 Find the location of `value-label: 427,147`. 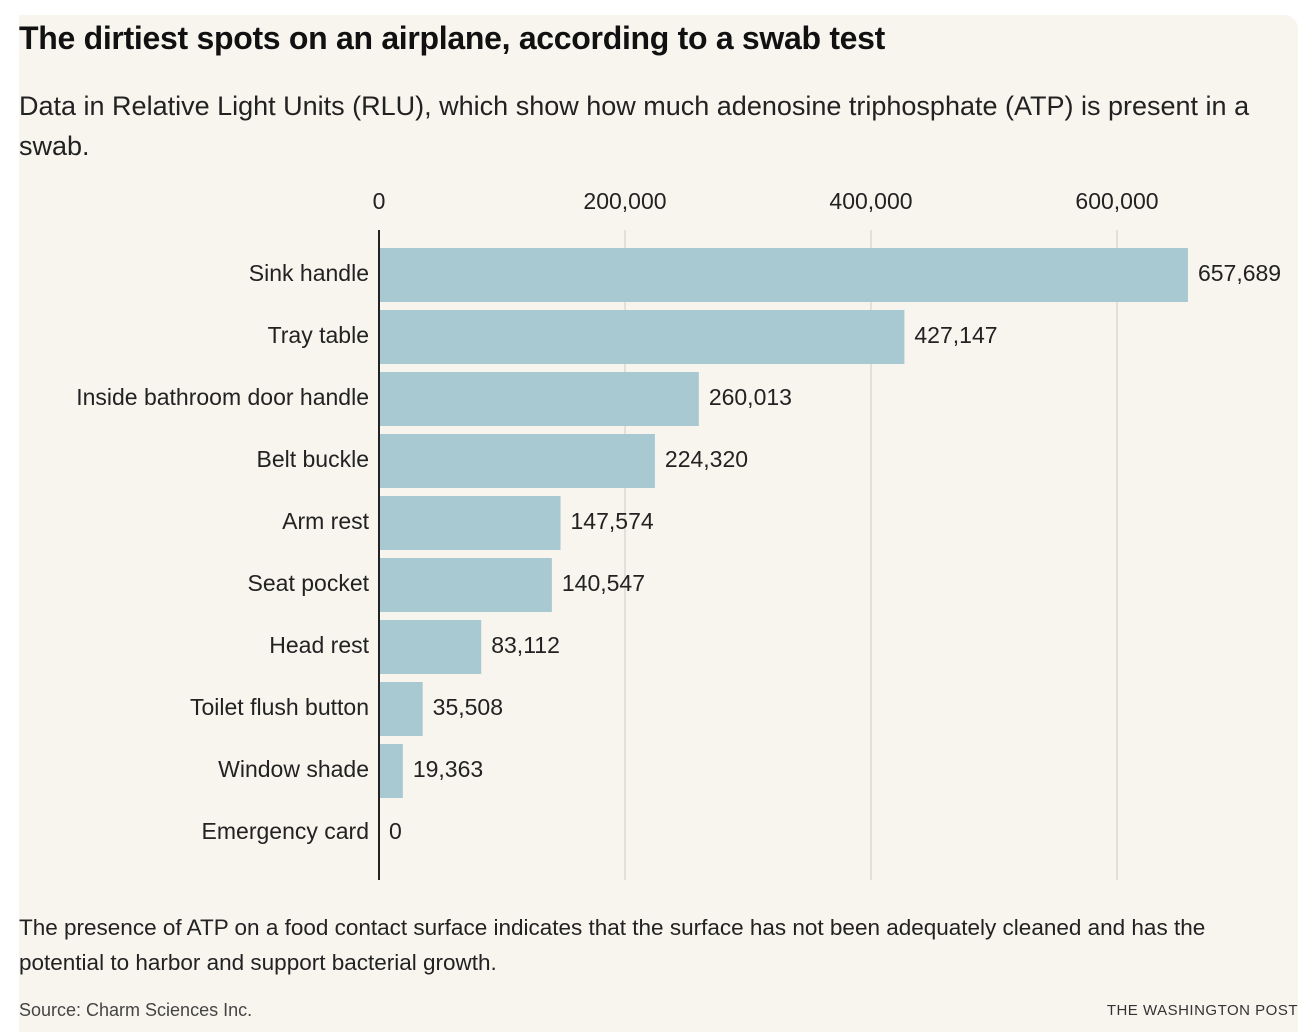

value-label: 427,147 is located at coordinates (955, 335).